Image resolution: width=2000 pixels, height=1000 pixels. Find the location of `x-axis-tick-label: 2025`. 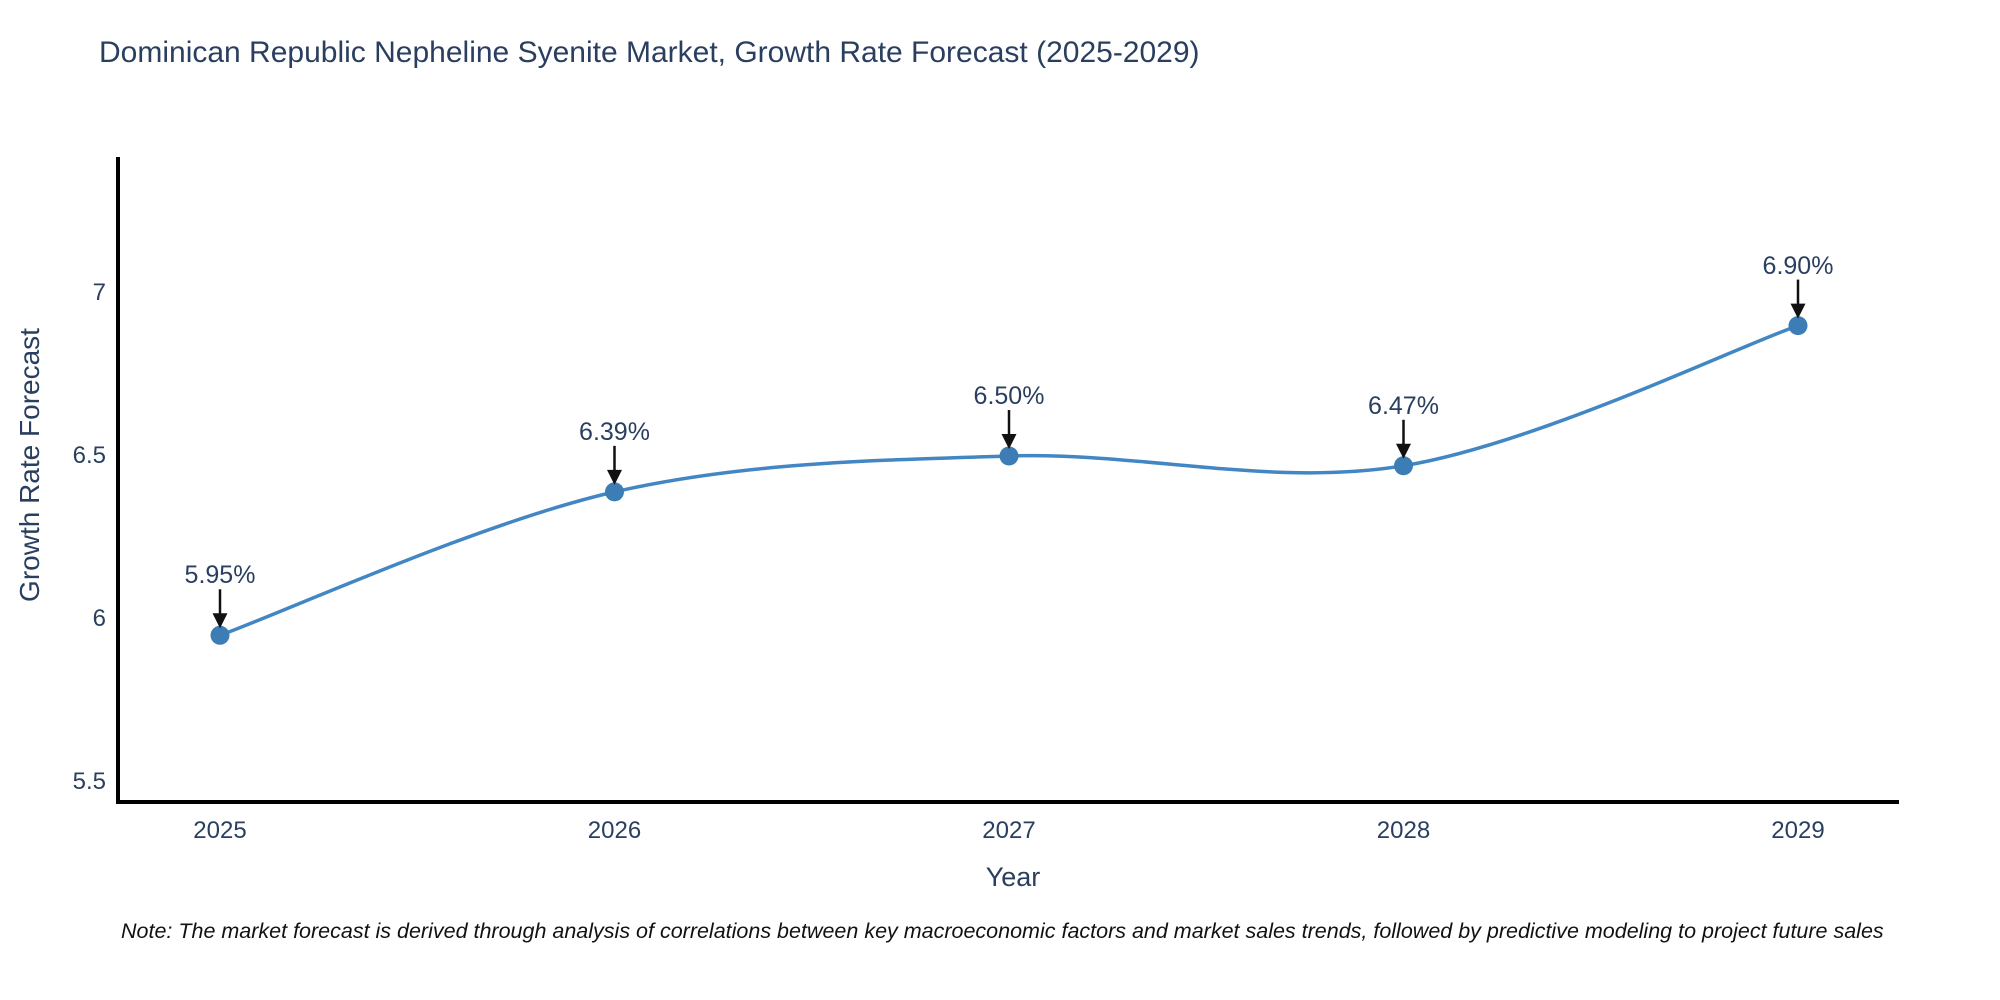

x-axis-tick-label: 2025 is located at coordinates (220, 830).